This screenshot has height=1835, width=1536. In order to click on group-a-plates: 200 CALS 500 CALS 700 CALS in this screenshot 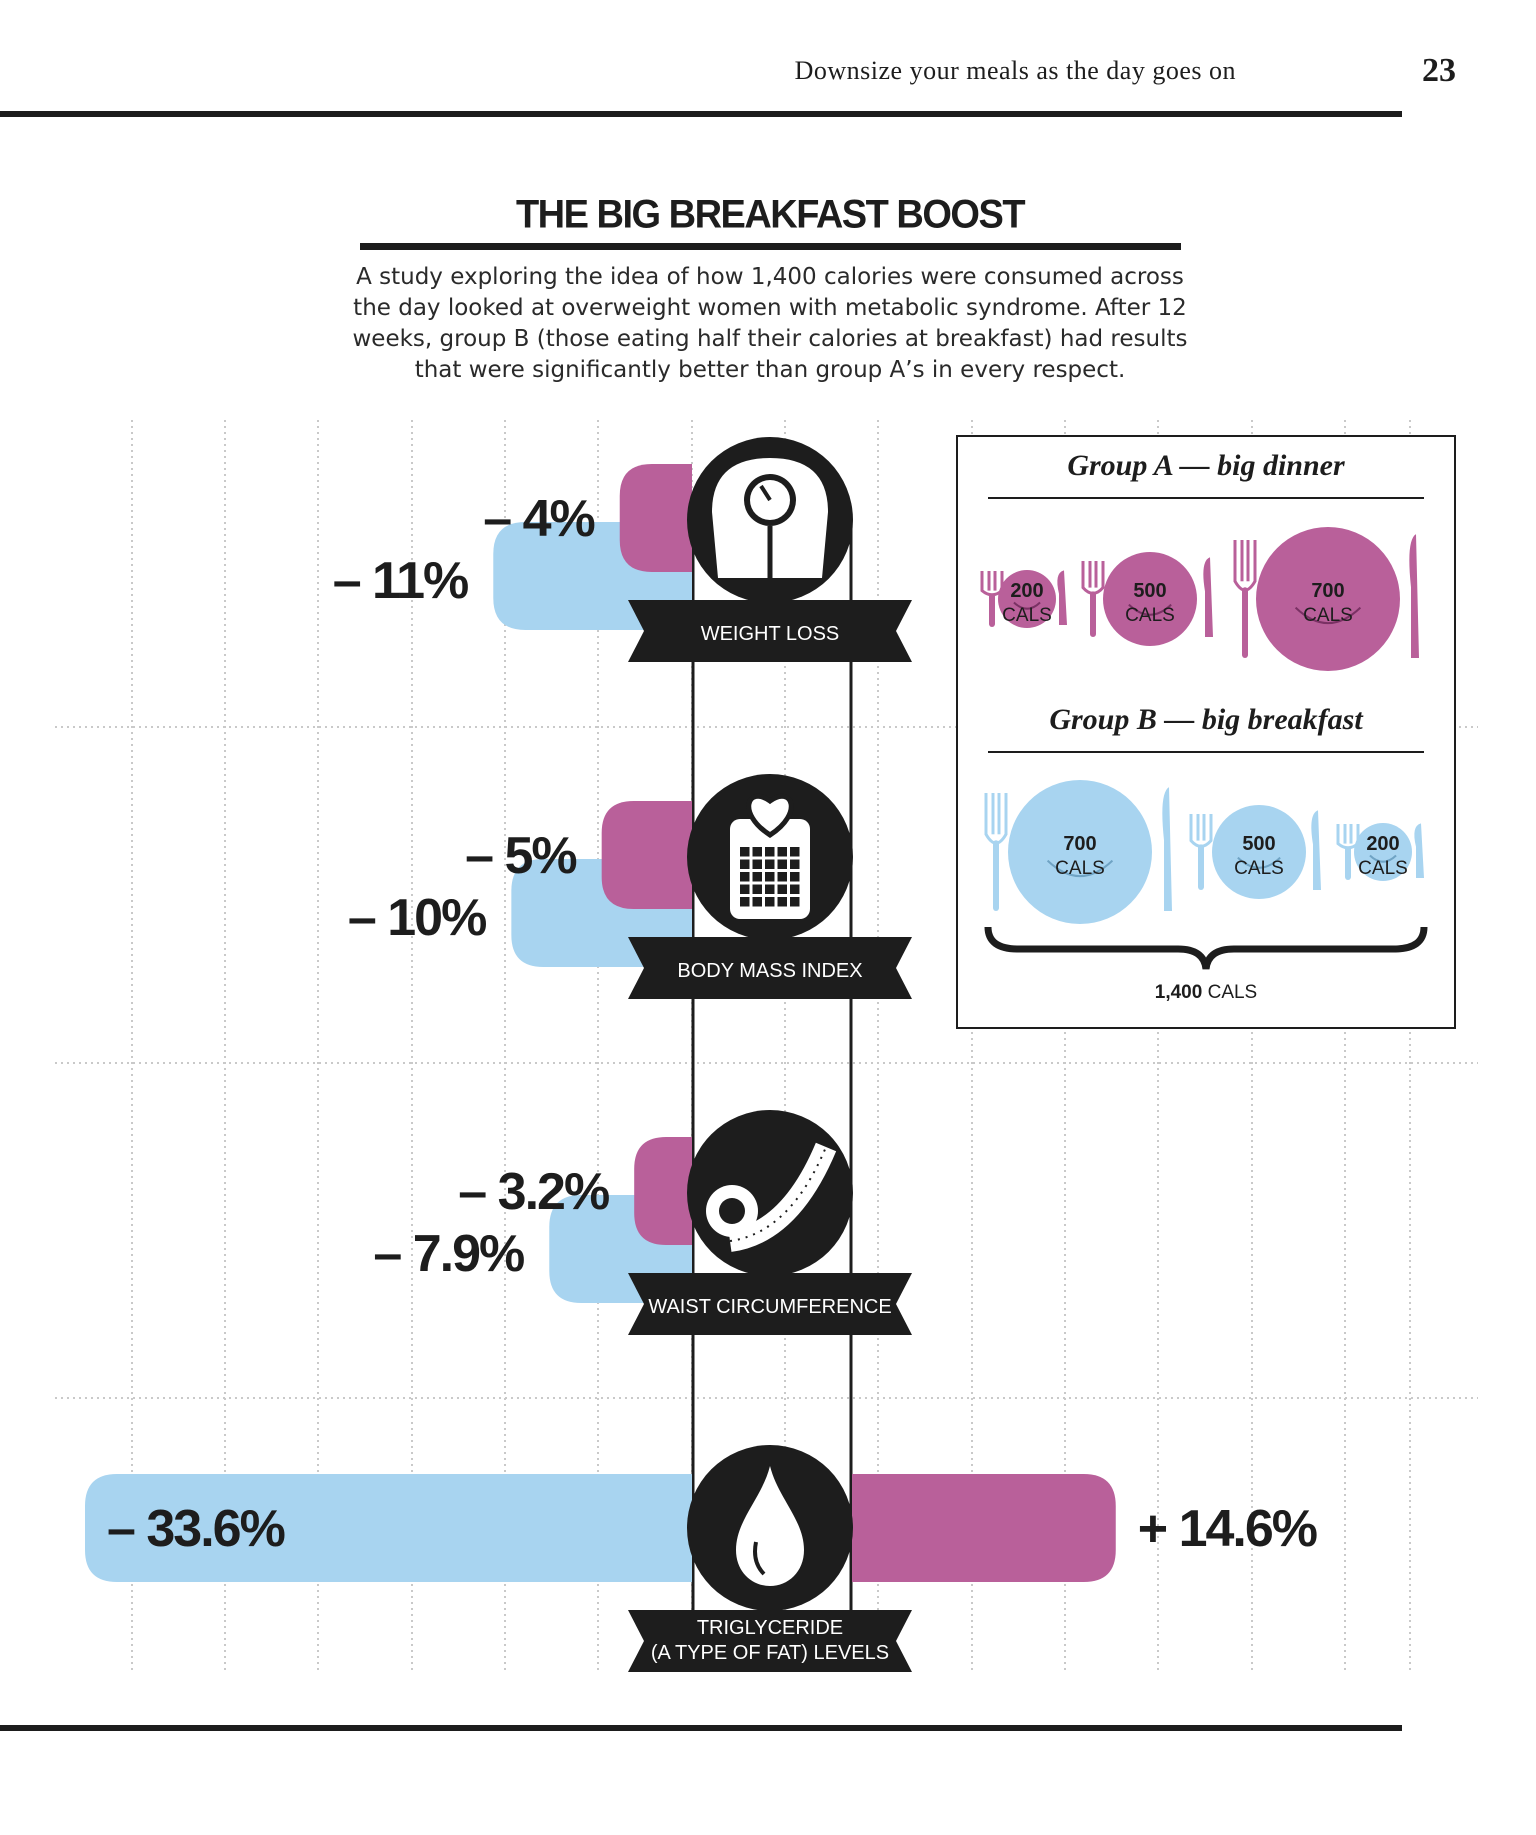, I will do `click(1199, 599)`.